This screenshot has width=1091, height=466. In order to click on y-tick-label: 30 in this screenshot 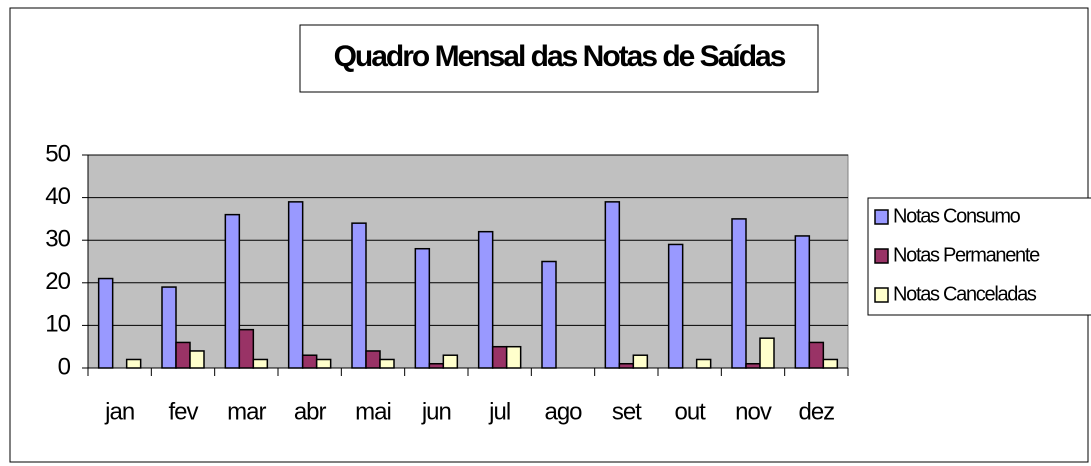, I will do `click(57, 239)`.